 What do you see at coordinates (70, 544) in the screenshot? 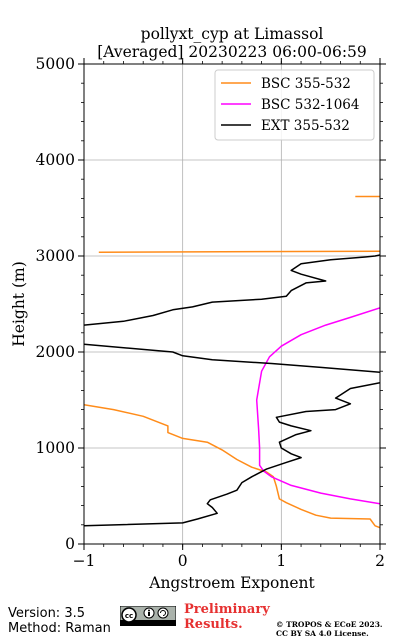
I see `y-tick-label: 0` at bounding box center [70, 544].